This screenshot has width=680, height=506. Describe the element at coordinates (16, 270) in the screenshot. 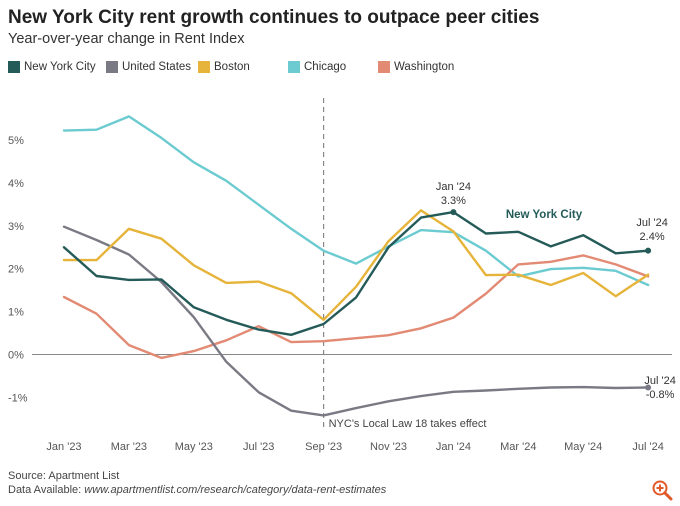

I see `y-tick-label: 2%` at that location.